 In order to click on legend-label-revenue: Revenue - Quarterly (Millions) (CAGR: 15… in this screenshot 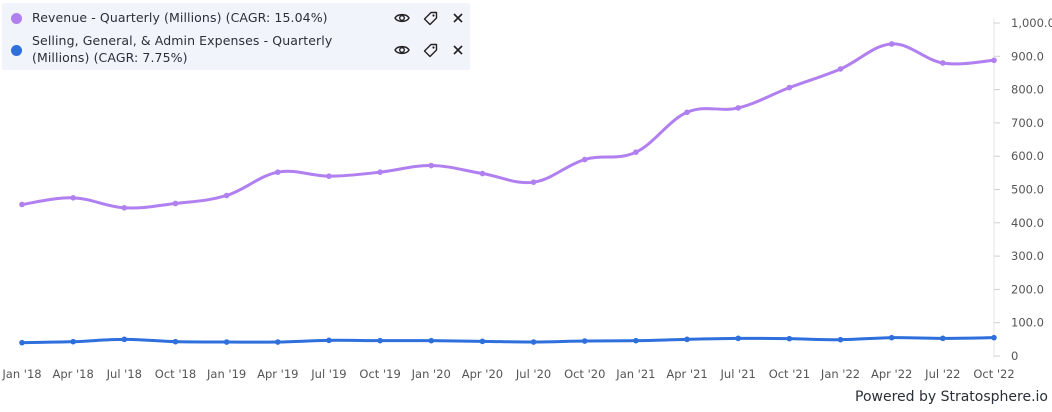, I will do `click(180, 17)`.